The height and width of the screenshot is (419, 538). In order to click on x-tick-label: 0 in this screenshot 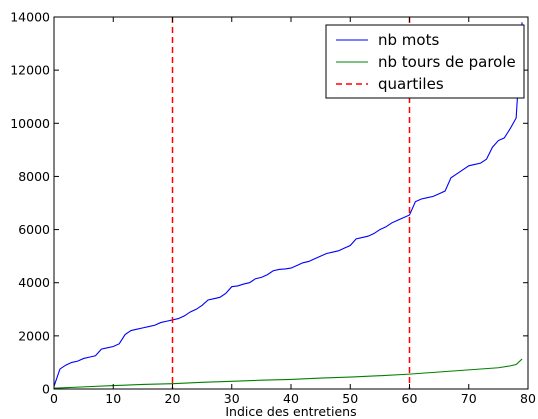, I will do `click(54, 398)`.